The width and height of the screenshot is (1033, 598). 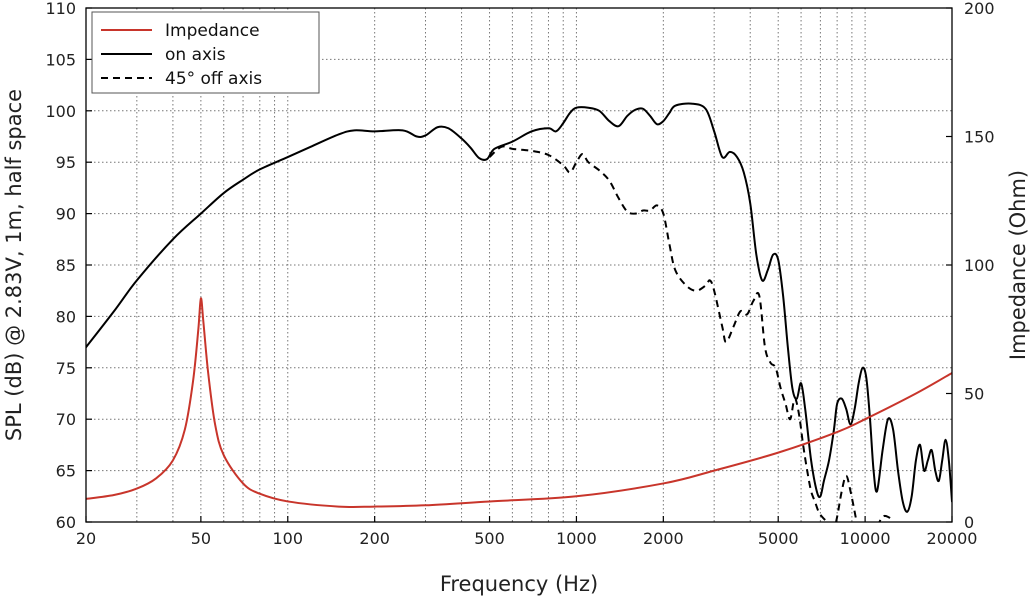 What do you see at coordinates (374, 538) in the screenshot?
I see `x-tick-label: 200` at bounding box center [374, 538].